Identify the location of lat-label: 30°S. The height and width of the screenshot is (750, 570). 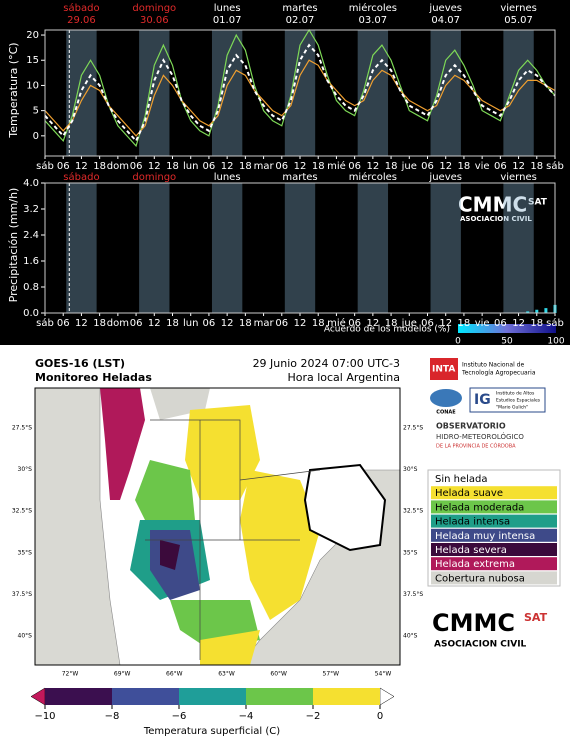
(410, 469).